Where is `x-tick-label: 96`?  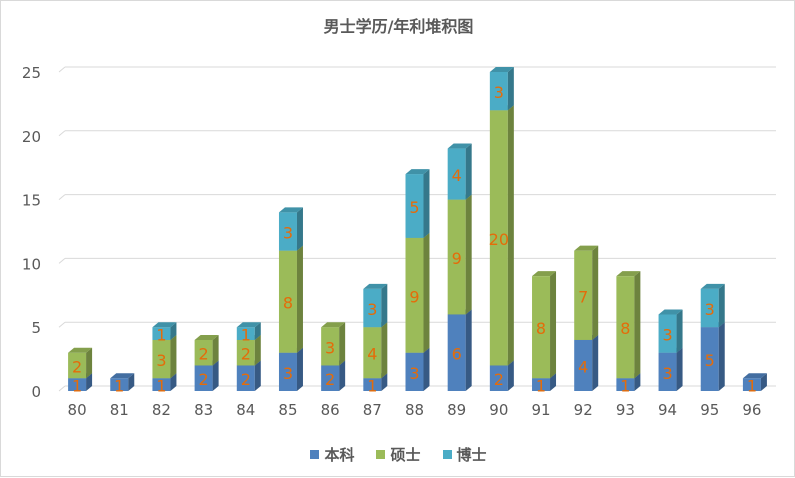
x-tick-label: 96 is located at coordinates (751, 410).